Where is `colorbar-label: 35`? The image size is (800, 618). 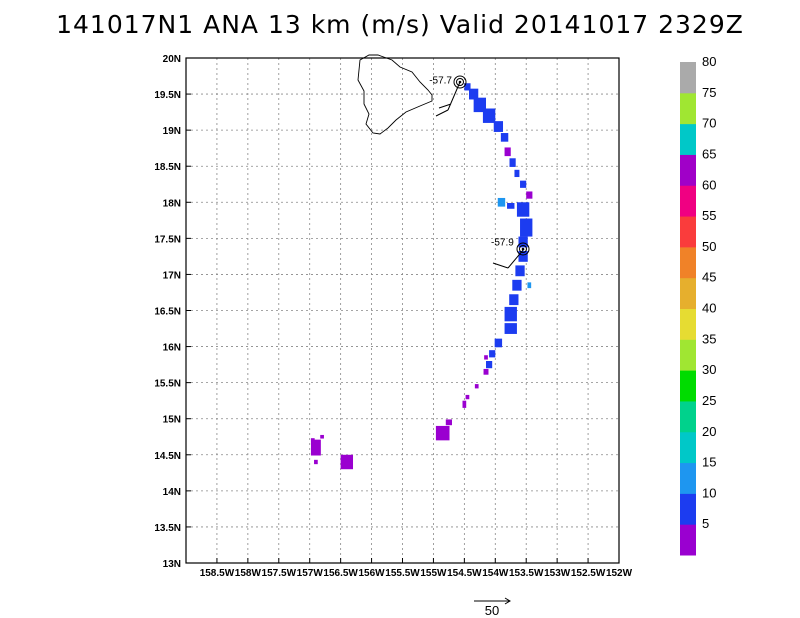
colorbar-label: 35 is located at coordinates (709, 338).